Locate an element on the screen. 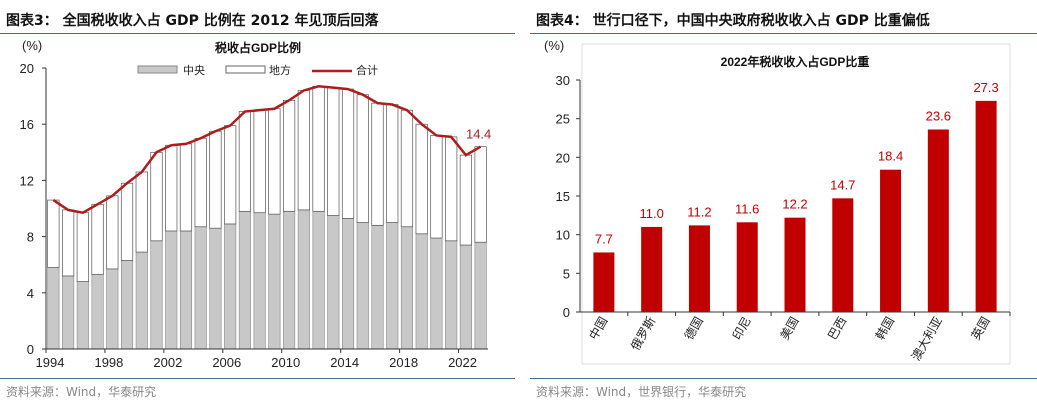  right-source: 资料来源：Wind，世界银行，华泰研究 is located at coordinates (641, 392).